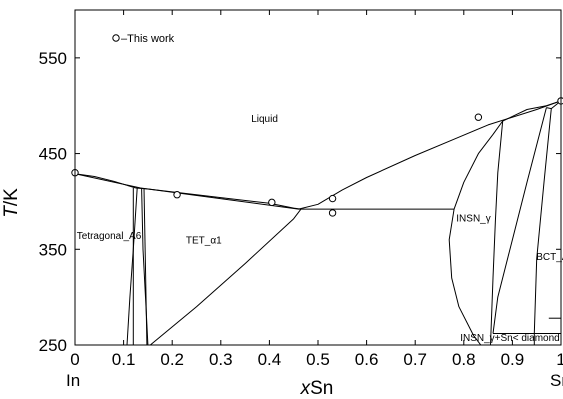  What do you see at coordinates (148, 39) in the screenshot?
I see `legend-text: –This work` at bounding box center [148, 39].